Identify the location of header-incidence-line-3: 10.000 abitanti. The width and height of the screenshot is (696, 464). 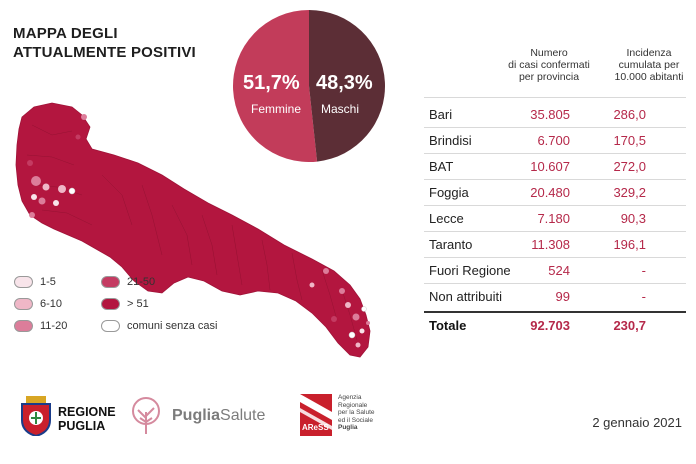
(649, 77).